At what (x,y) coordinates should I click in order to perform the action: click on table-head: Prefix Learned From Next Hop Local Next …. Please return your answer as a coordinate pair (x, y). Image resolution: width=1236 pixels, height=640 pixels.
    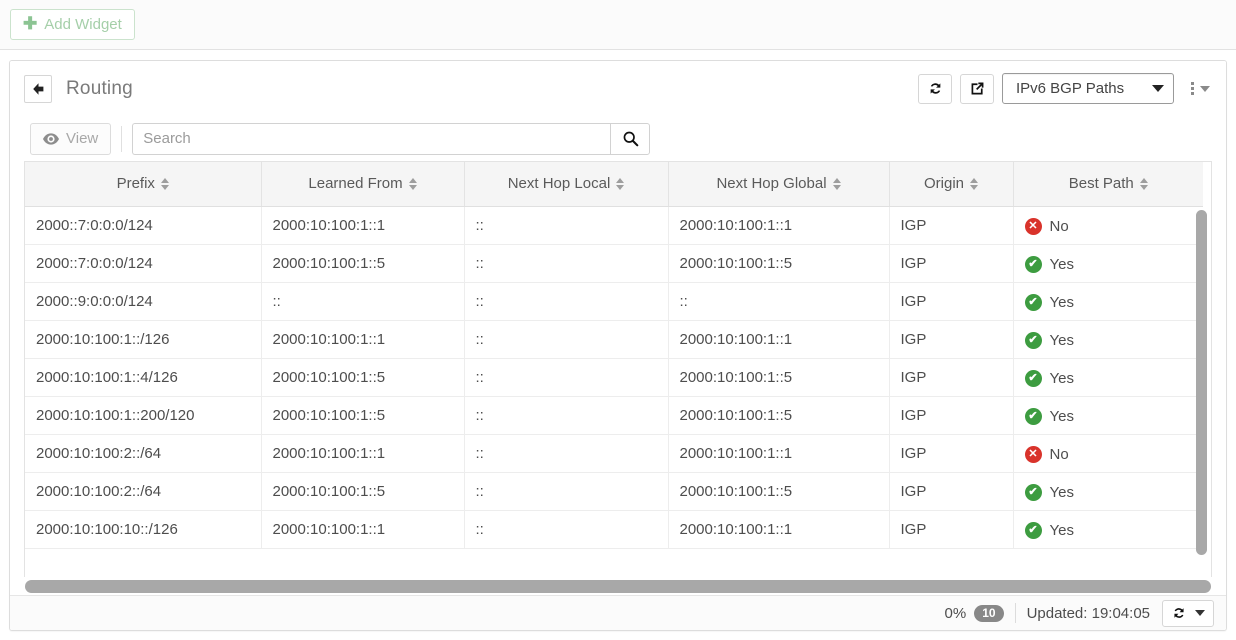
    Looking at the image, I should click on (614, 184).